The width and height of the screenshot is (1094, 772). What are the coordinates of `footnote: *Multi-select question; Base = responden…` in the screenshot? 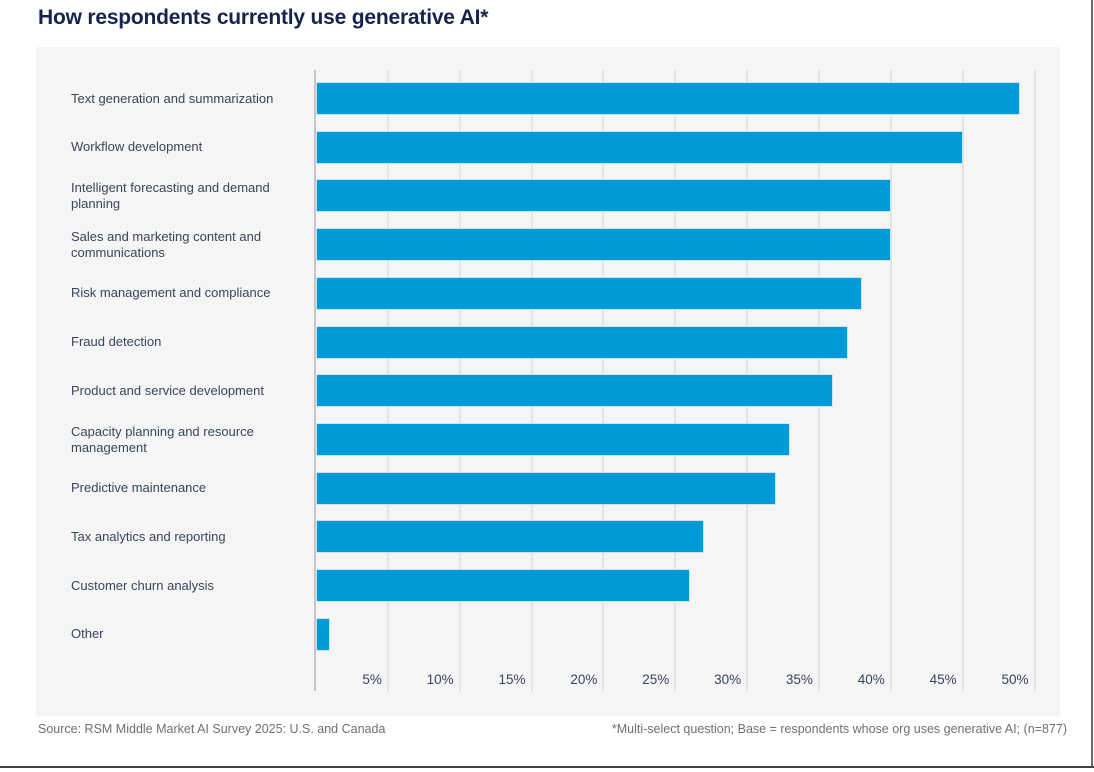 It's located at (839, 729).